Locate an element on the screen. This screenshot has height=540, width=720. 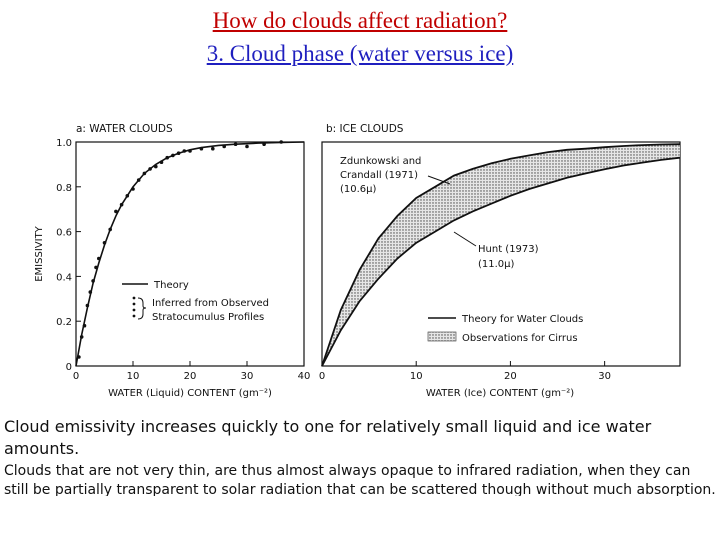
panel-a-frame is located at coordinates (190, 254).